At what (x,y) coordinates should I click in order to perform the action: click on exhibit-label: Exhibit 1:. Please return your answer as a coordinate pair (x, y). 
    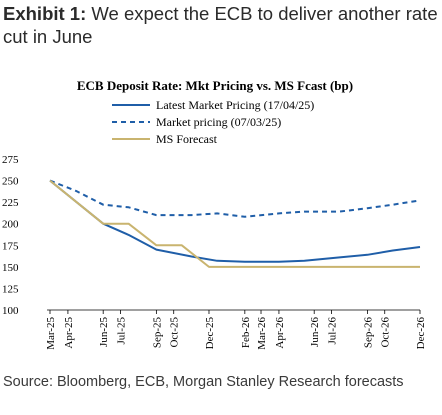
    Looking at the image, I should click on (45, 13).